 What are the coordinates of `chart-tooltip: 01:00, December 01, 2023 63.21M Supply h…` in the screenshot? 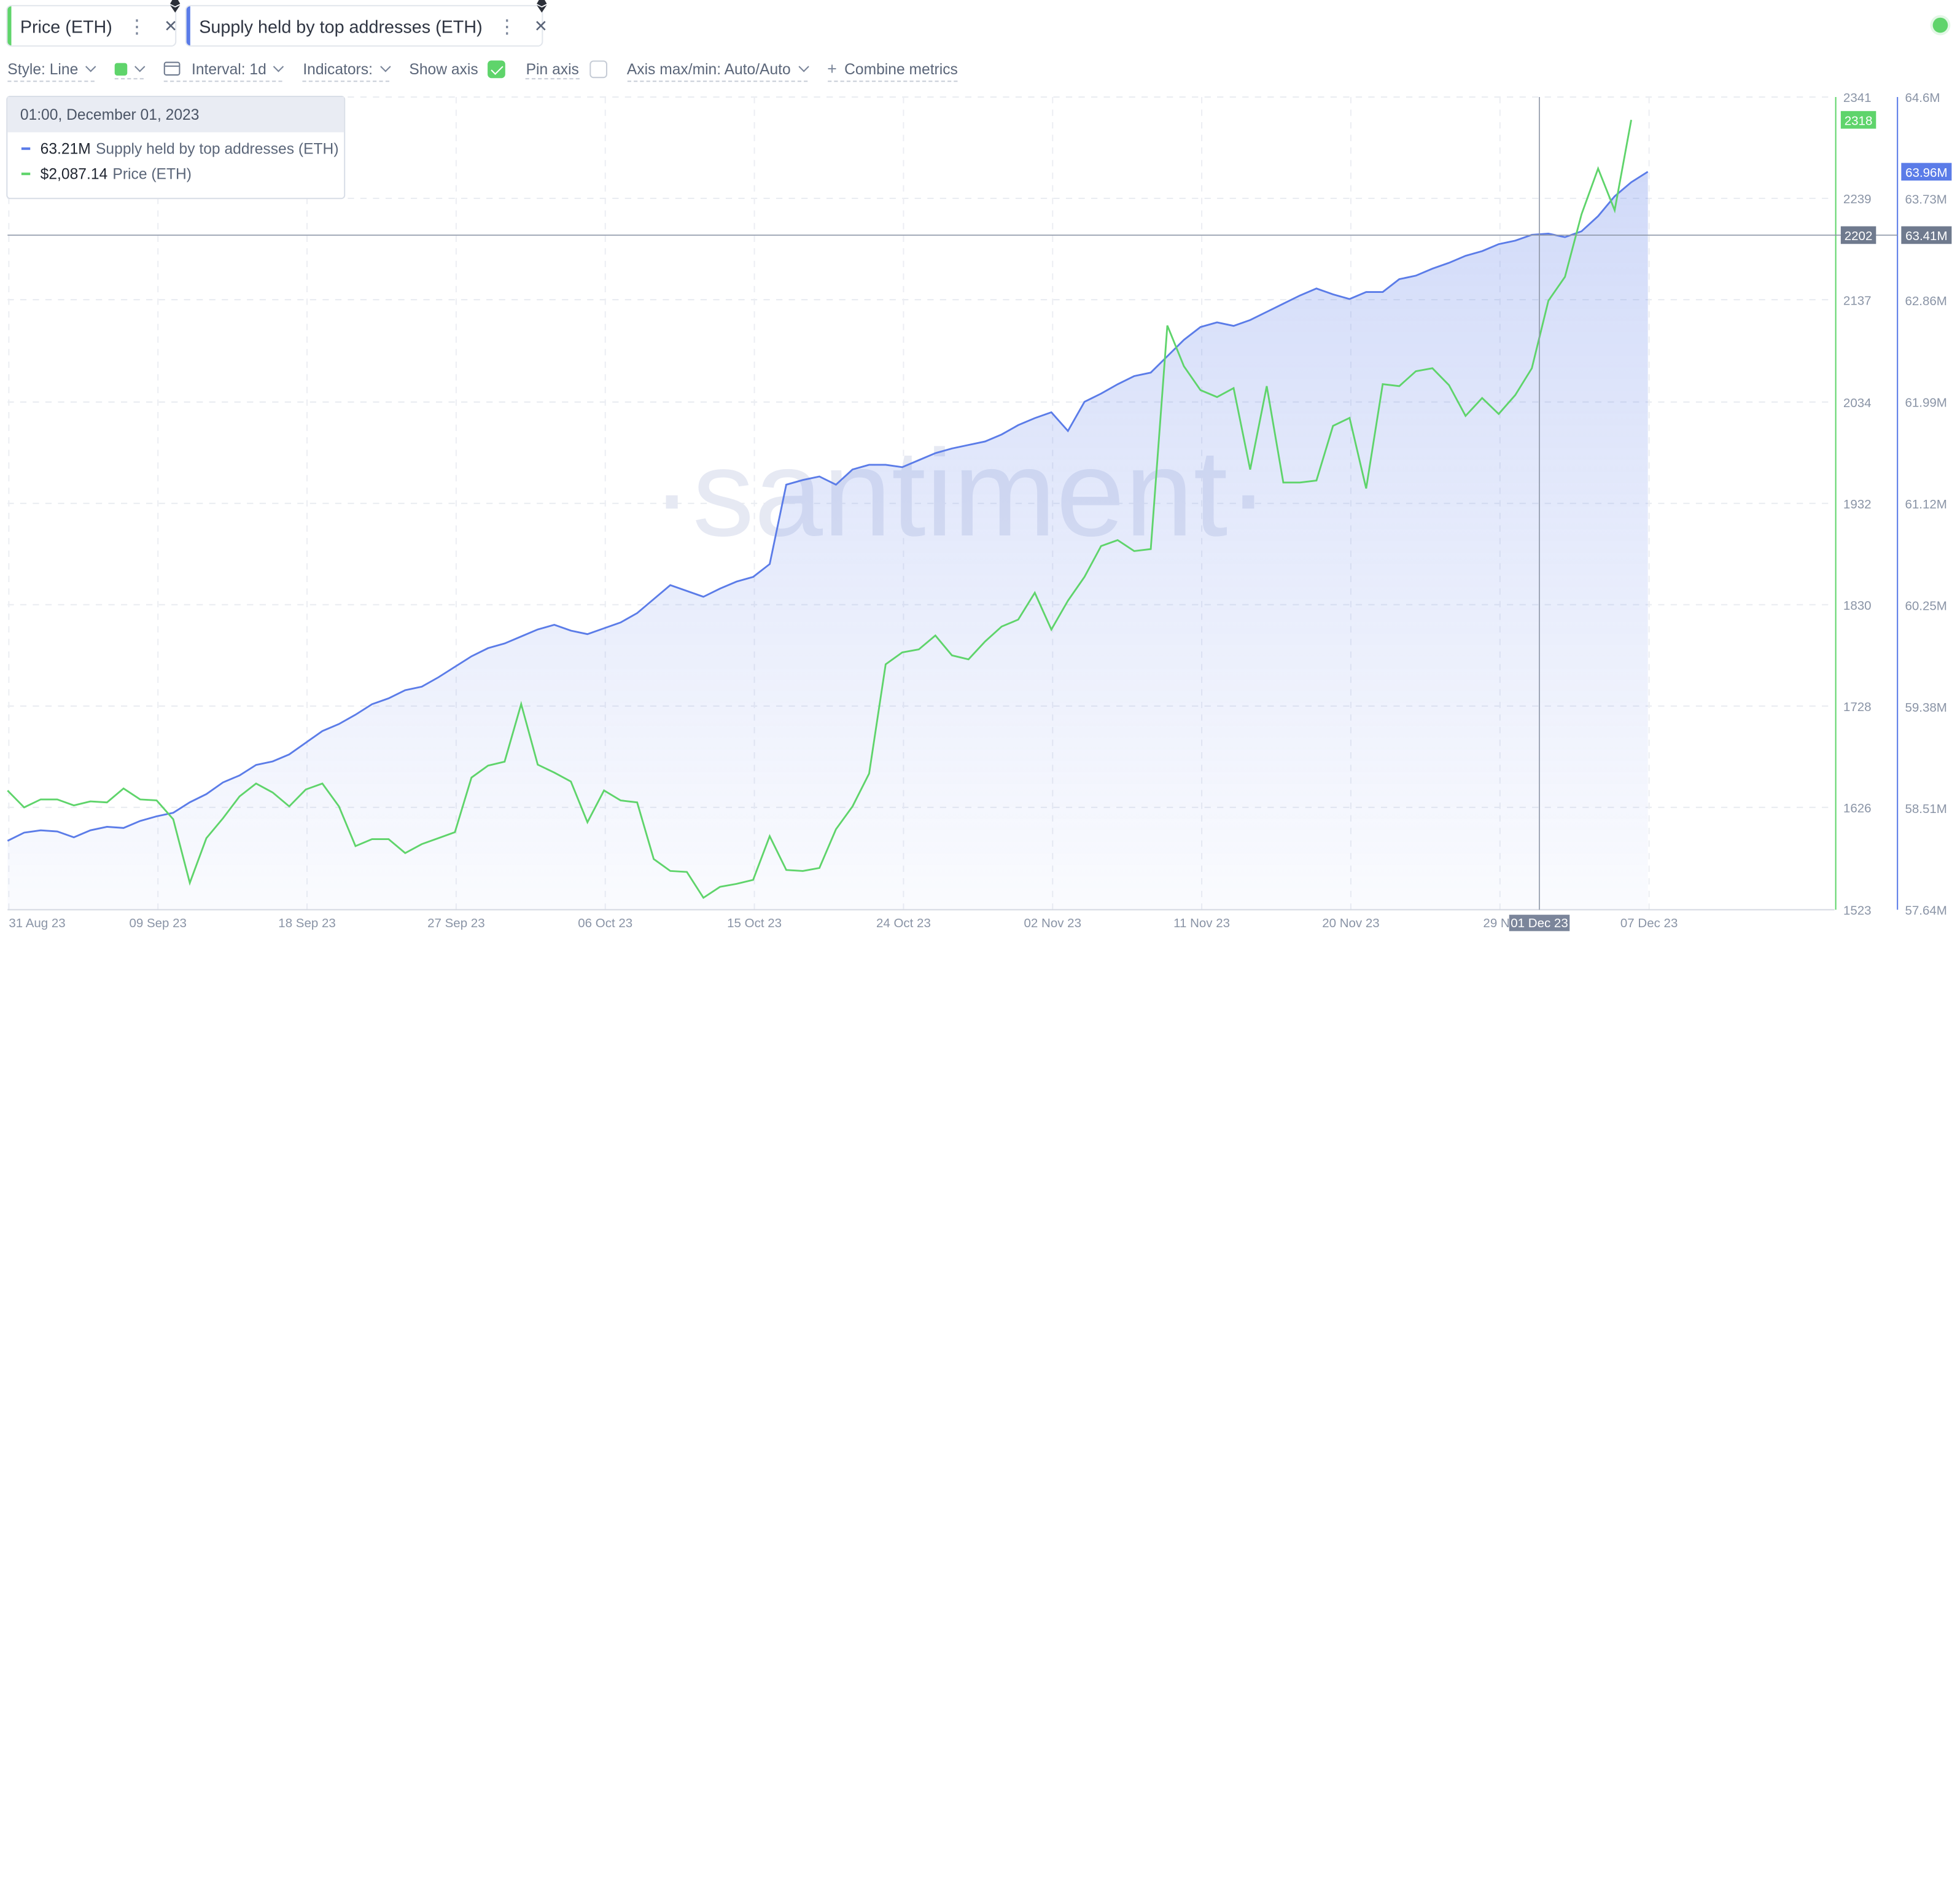 It's located at (176, 147).